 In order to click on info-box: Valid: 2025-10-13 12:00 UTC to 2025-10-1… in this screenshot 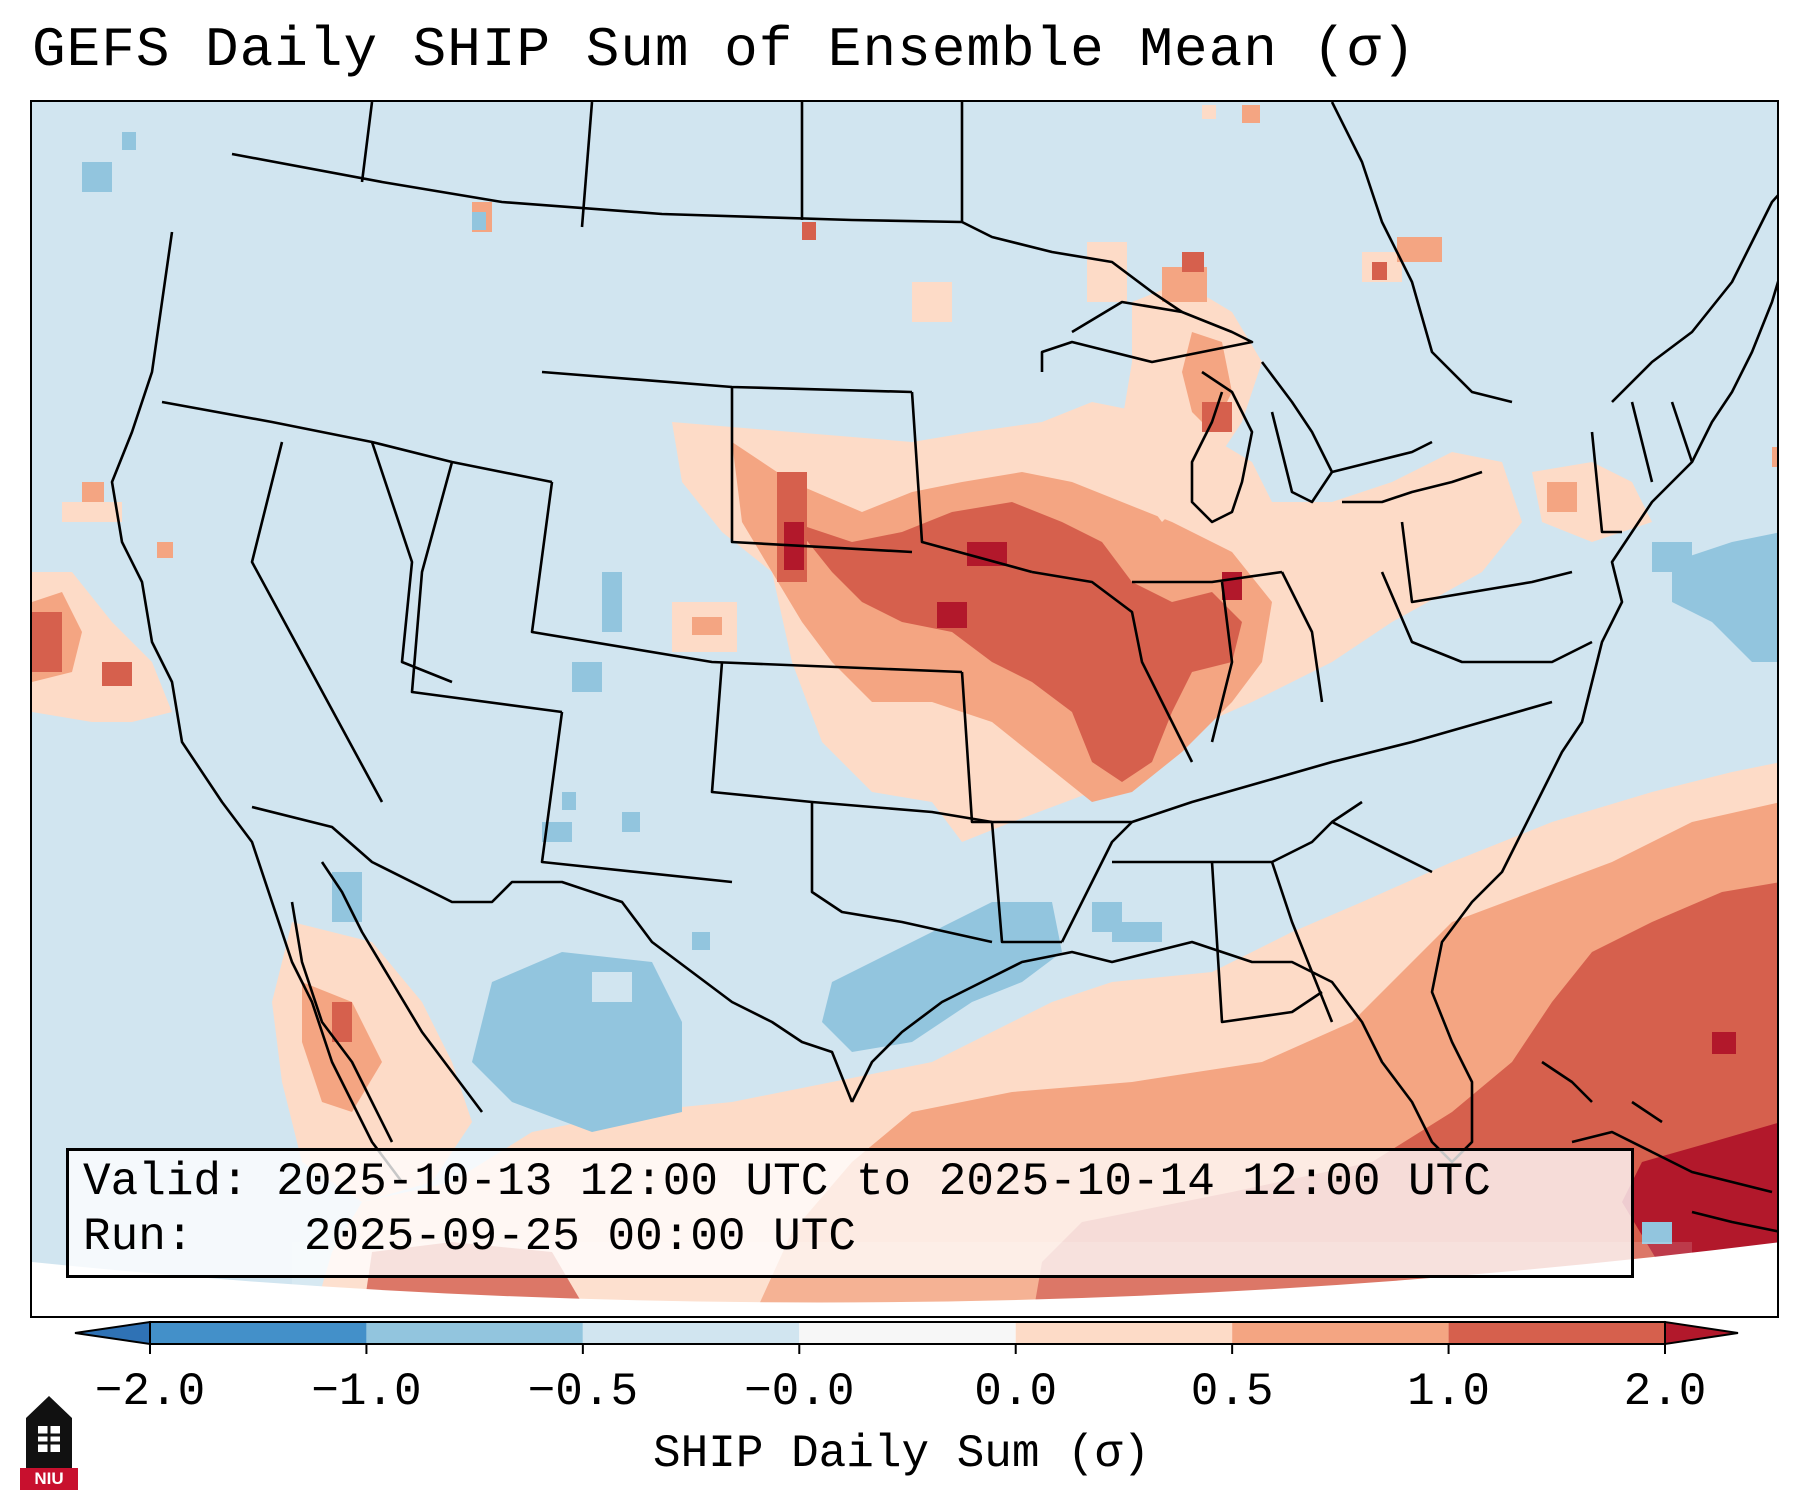, I will do `click(850, 1213)`.